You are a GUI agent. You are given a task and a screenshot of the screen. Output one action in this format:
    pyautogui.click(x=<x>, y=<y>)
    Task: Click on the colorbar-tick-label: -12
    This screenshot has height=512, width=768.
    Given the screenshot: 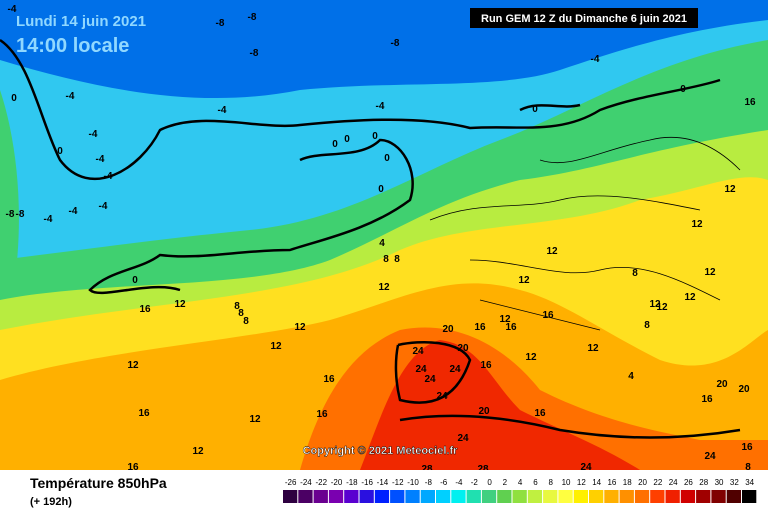 What is the action you would take?
    pyautogui.click(x=398, y=482)
    